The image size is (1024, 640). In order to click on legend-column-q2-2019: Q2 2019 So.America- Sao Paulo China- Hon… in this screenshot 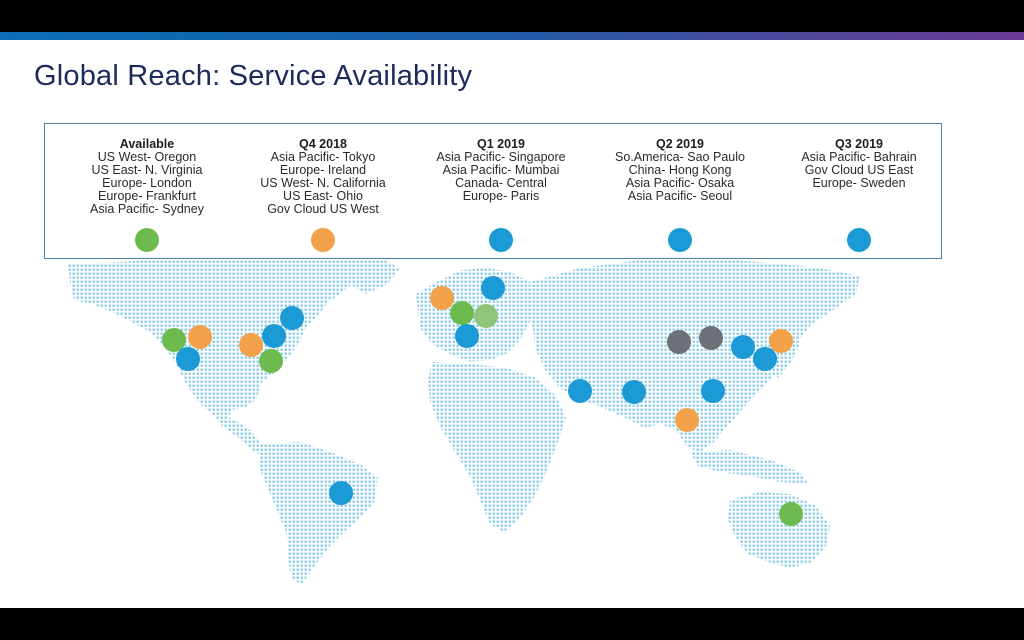, I will do `click(680, 194)`.